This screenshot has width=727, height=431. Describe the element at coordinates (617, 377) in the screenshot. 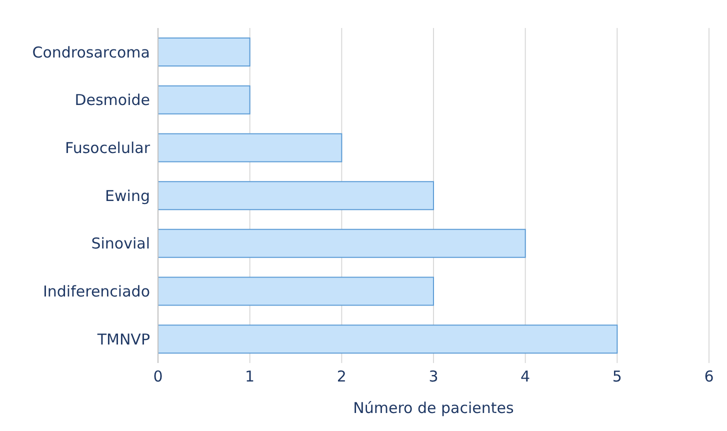

I see `x-tick-label: 5` at that location.